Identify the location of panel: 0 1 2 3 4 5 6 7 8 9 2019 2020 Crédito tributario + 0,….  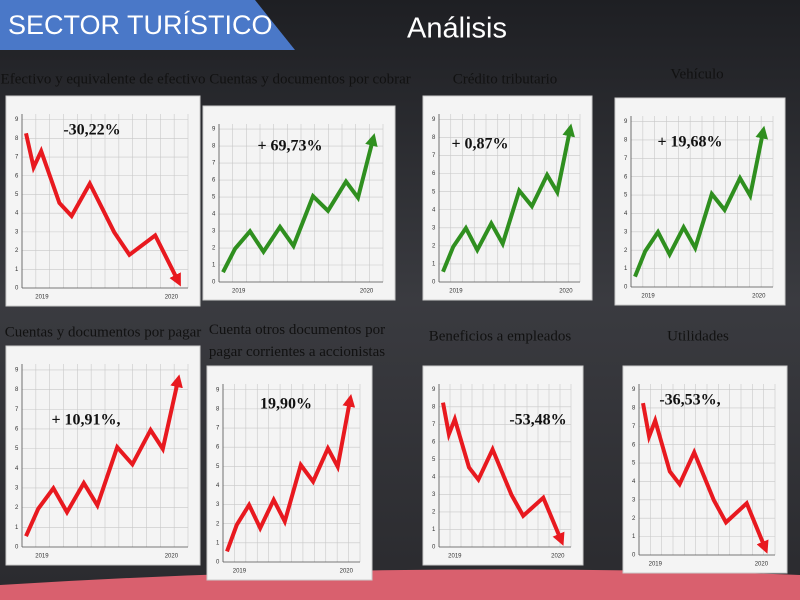
(507, 186).